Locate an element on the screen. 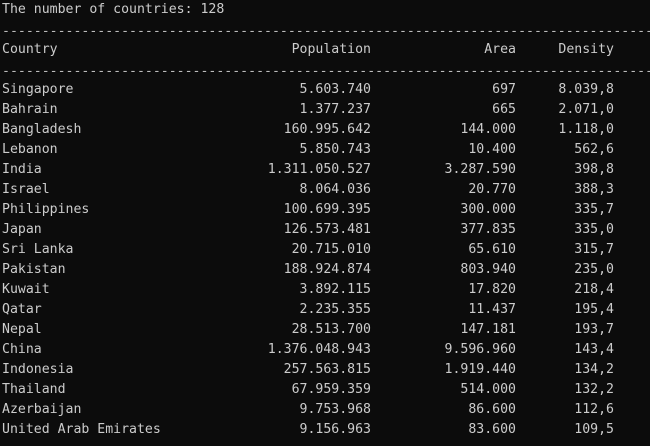 The width and height of the screenshot is (650, 446). header-density: Density is located at coordinates (586, 49).